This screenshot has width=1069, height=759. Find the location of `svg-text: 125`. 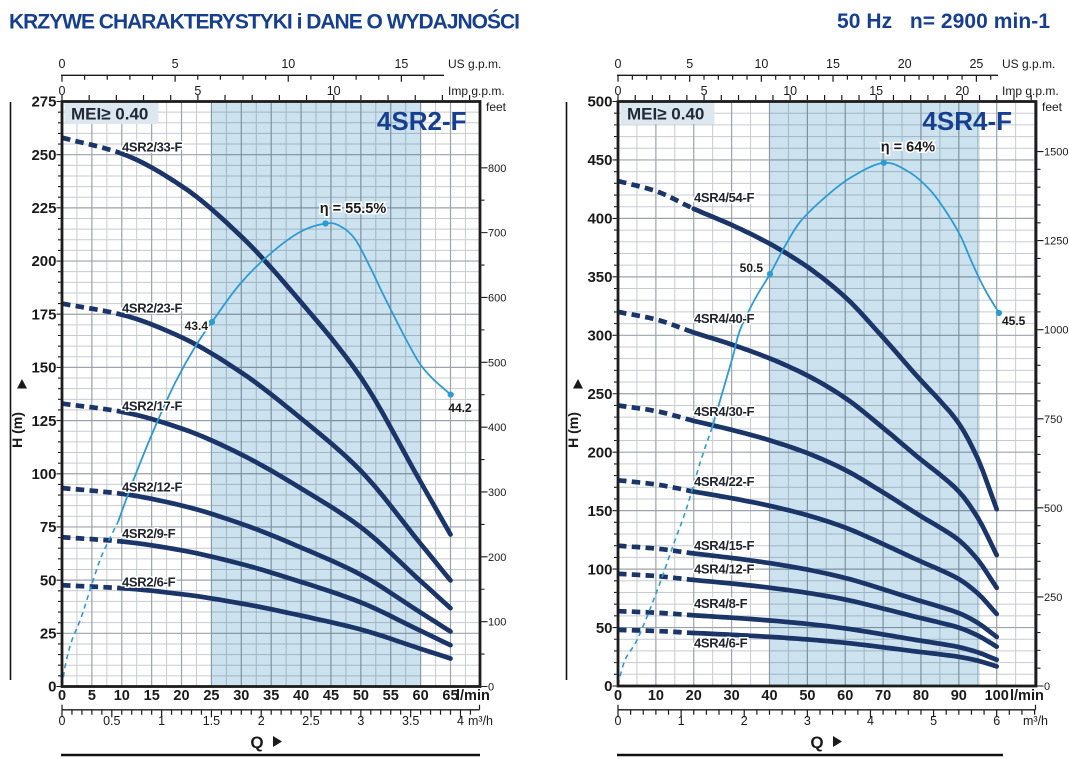

svg-text: 125 is located at coordinates (43, 421).